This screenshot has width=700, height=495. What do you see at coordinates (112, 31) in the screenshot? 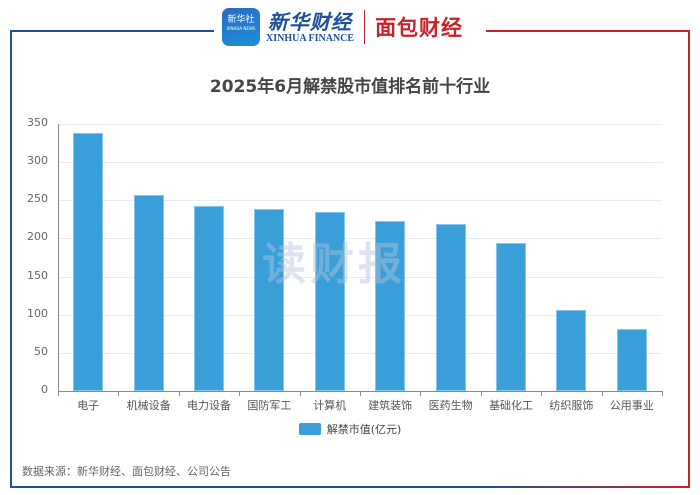
I see `frame-top-left` at bounding box center [112, 31].